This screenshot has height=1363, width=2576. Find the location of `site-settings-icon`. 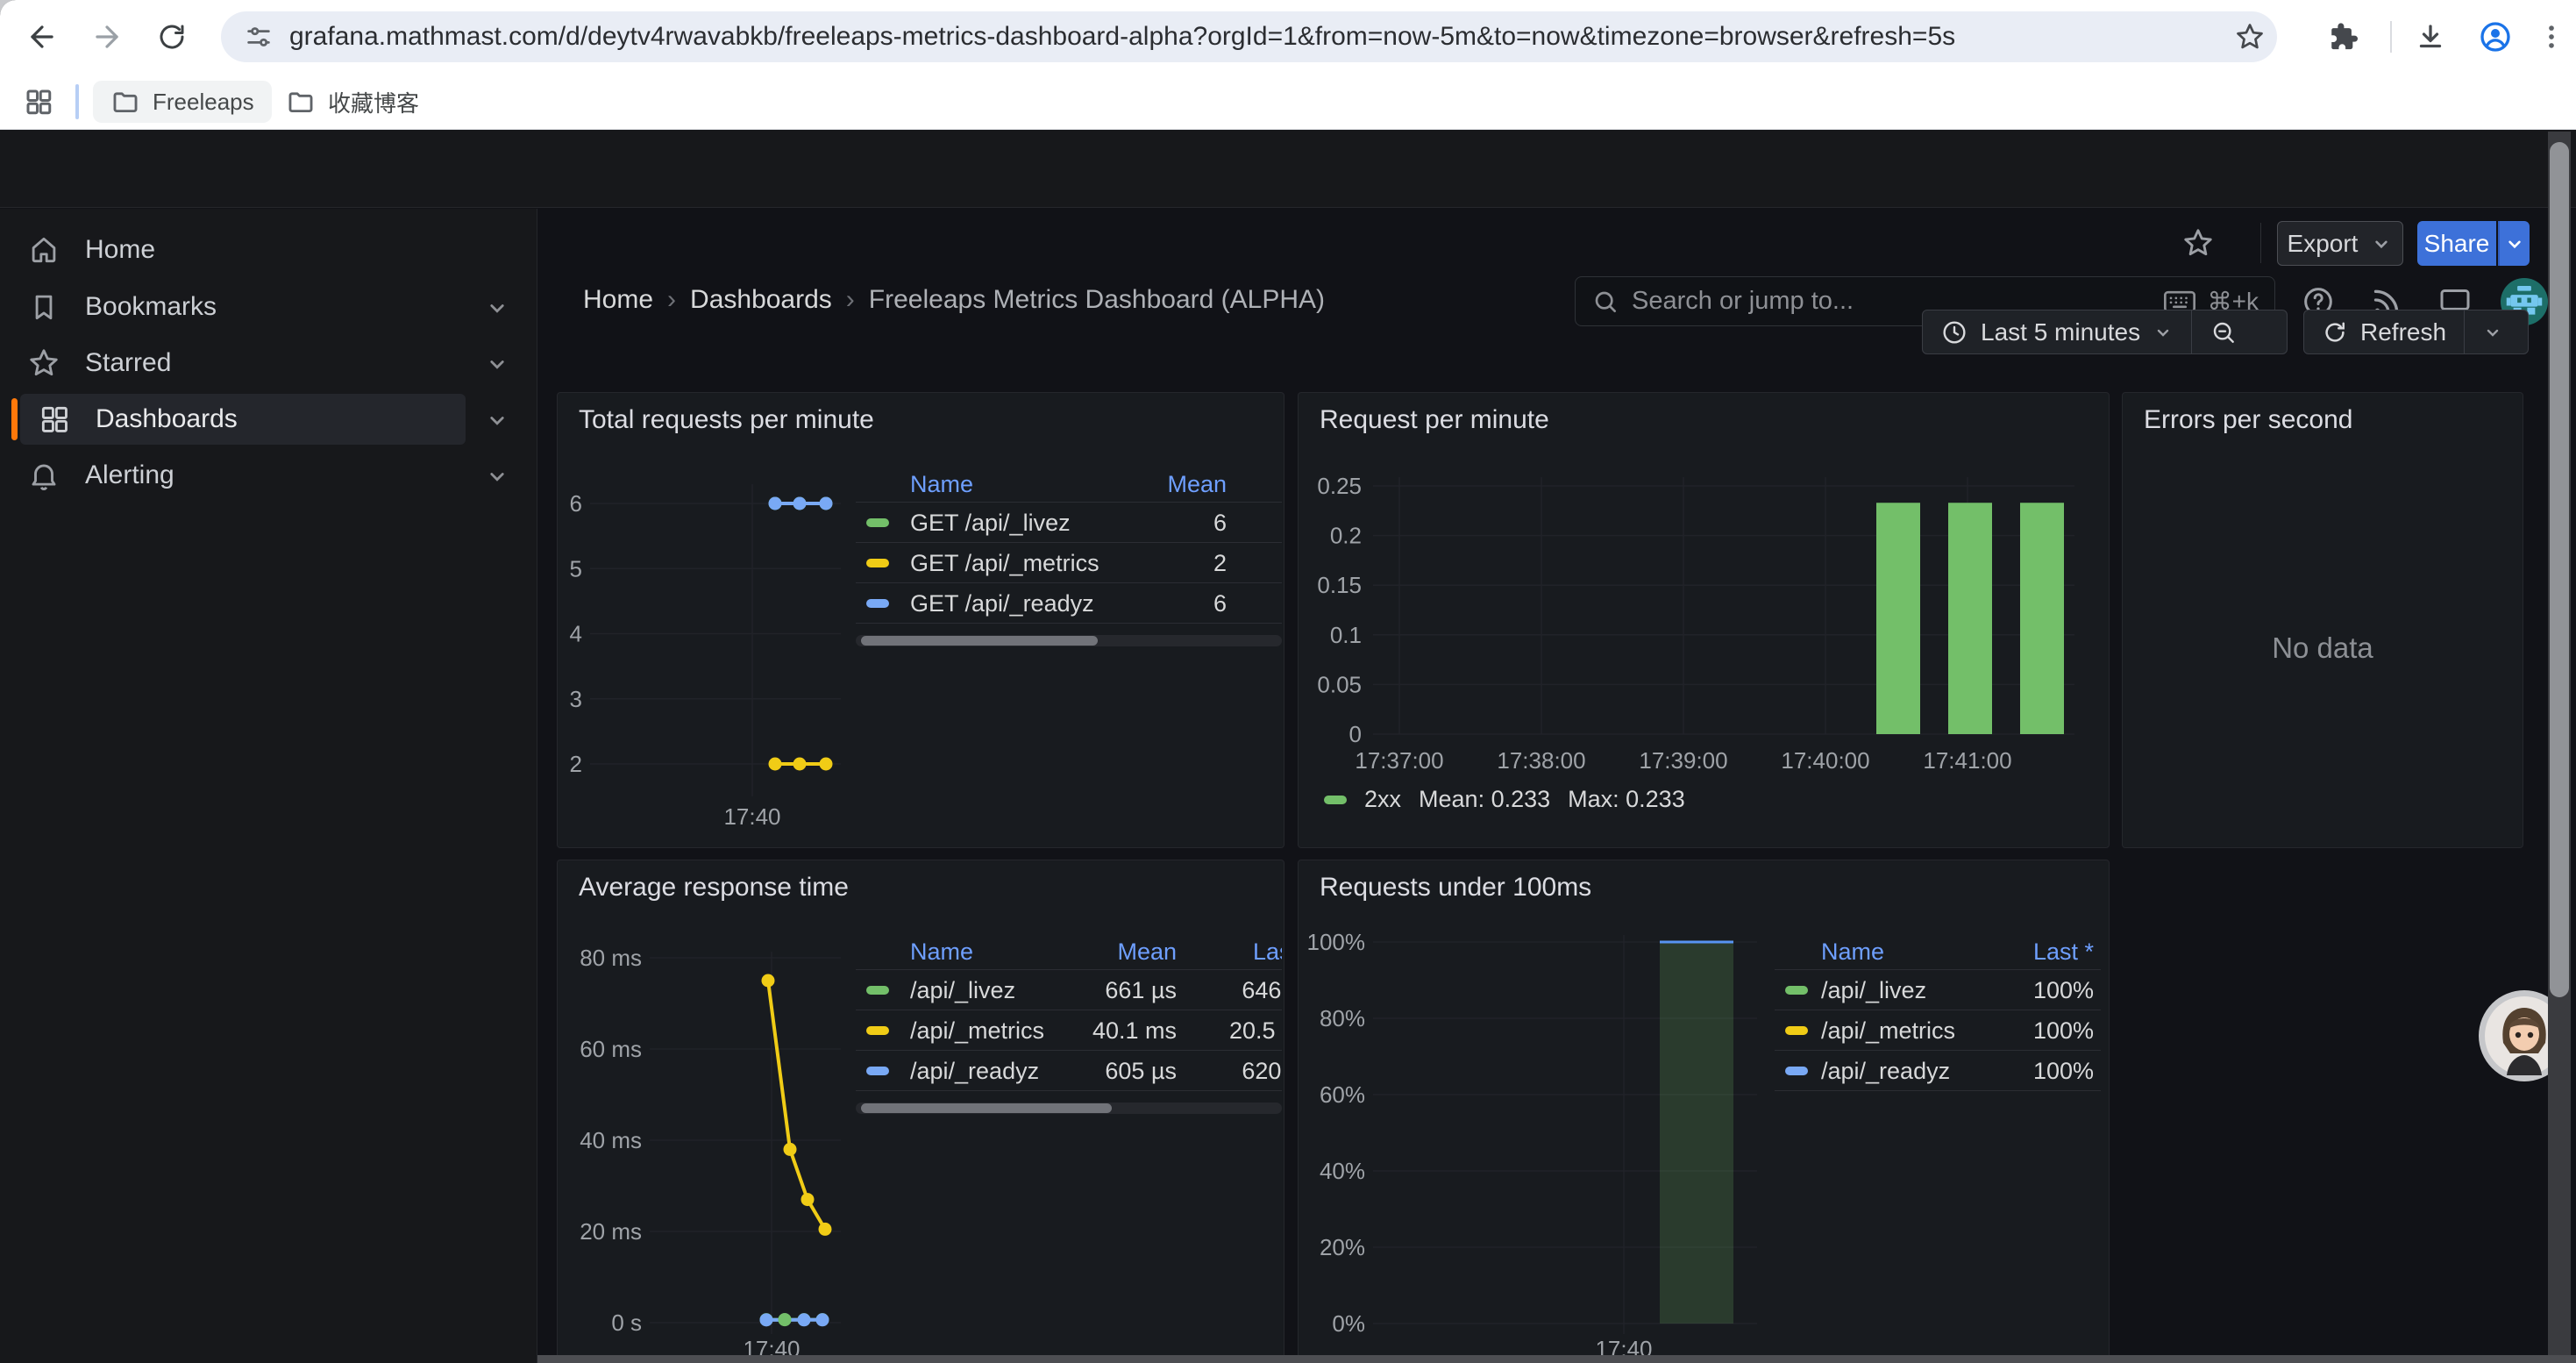

site-settings-icon is located at coordinates (259, 37).